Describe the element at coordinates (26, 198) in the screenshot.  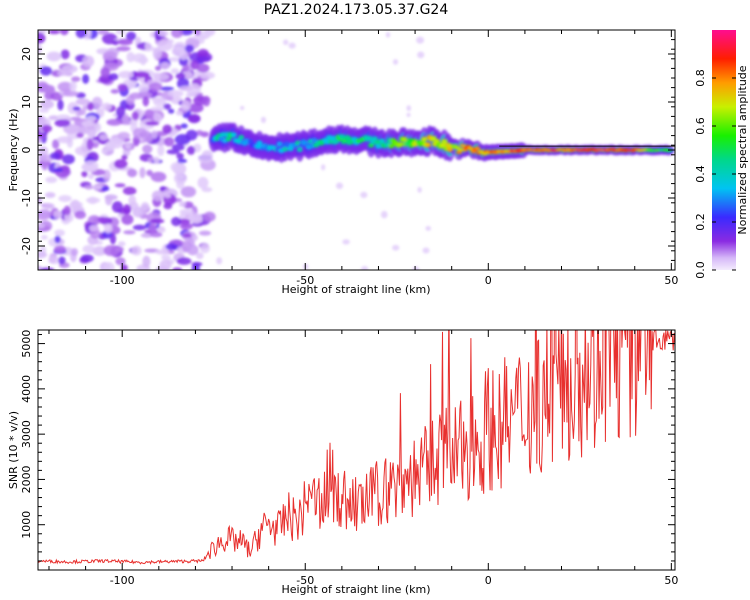
I see `y-tick-label: -10` at that location.